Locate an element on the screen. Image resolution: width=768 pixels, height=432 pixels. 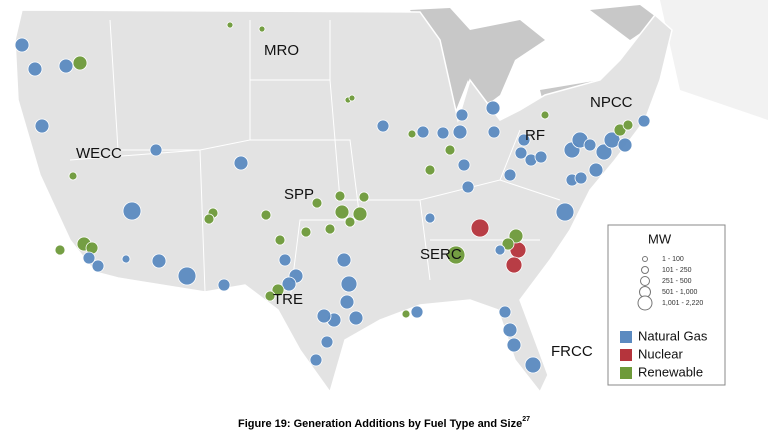
region-label: NPCC is located at coordinates (611, 102).